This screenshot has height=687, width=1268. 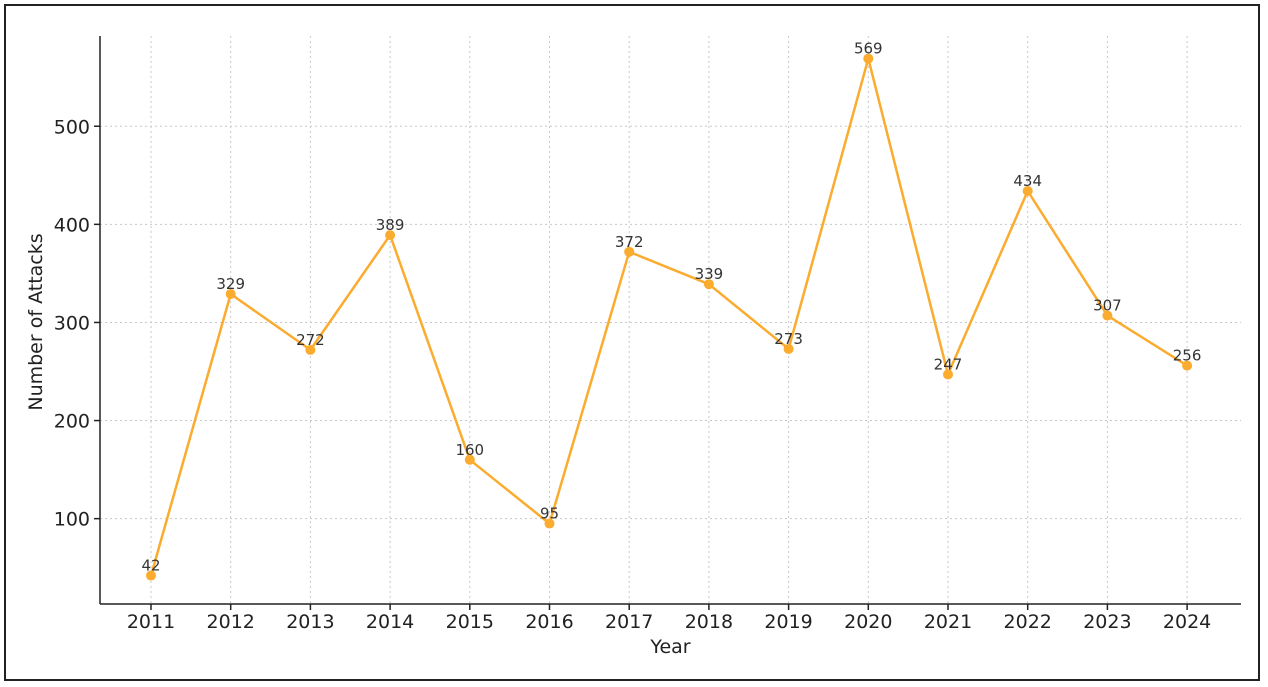 What do you see at coordinates (469, 450) in the screenshot?
I see `data-label: 160` at bounding box center [469, 450].